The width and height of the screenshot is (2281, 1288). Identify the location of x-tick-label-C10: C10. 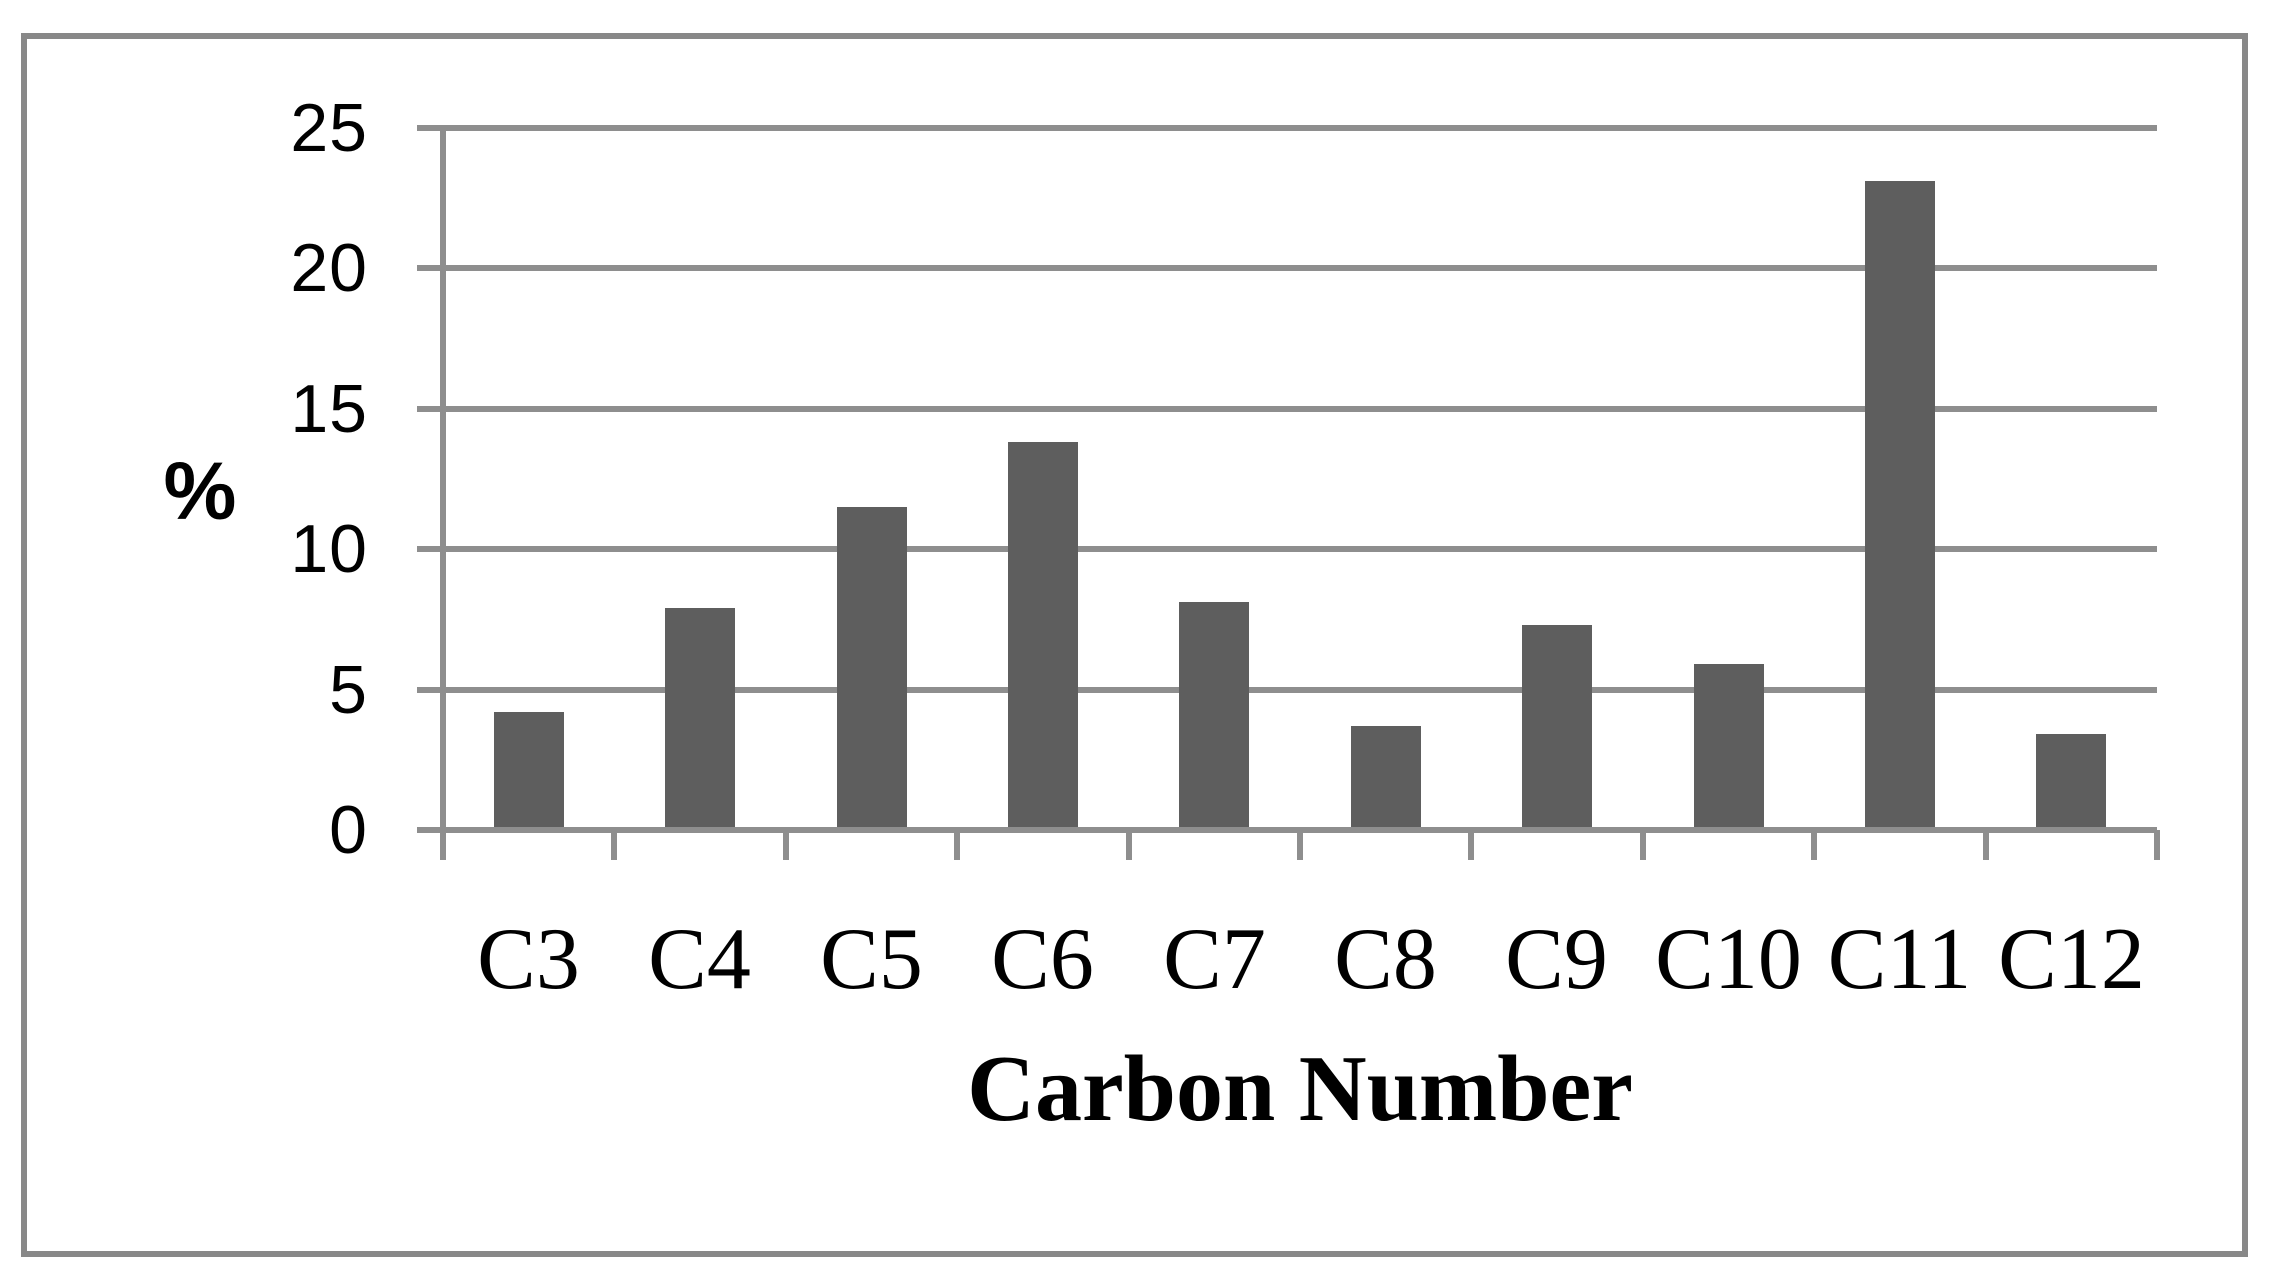
(1728, 959).